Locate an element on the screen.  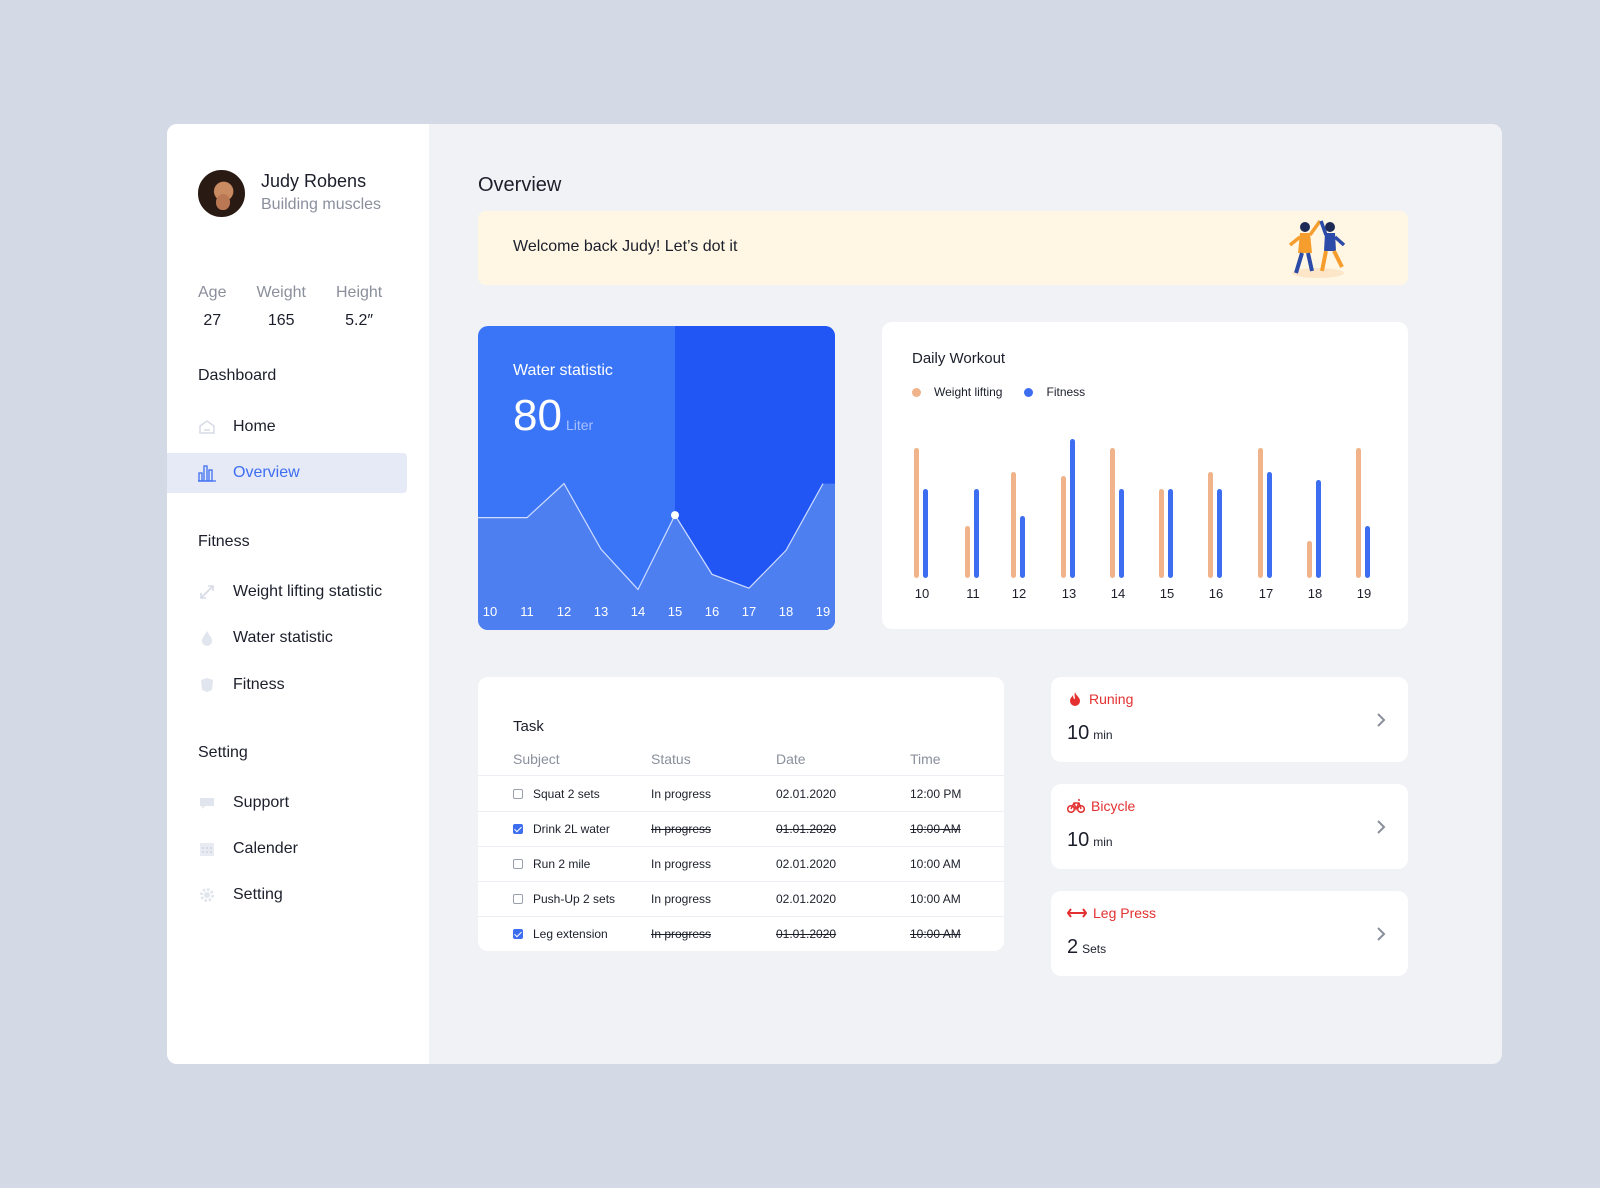
sidebar-item-calender: Calender is located at coordinates (287, 849).